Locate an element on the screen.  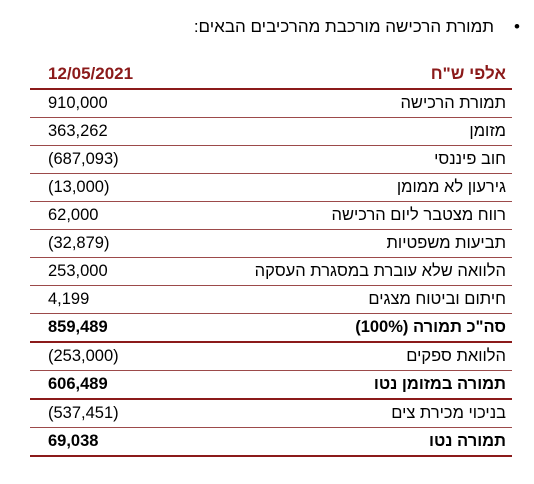
table-row: תביעות משפטיות (32,879) is located at coordinates (271, 243).